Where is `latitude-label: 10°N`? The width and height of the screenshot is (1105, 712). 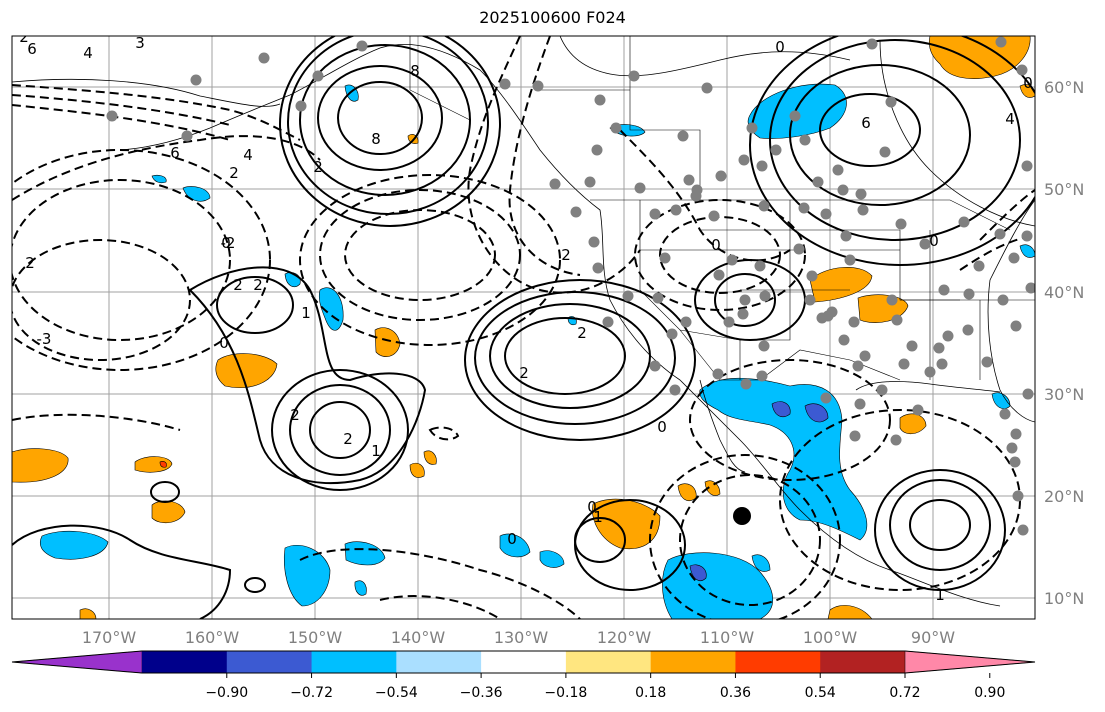
latitude-label: 10°N is located at coordinates (1064, 598).